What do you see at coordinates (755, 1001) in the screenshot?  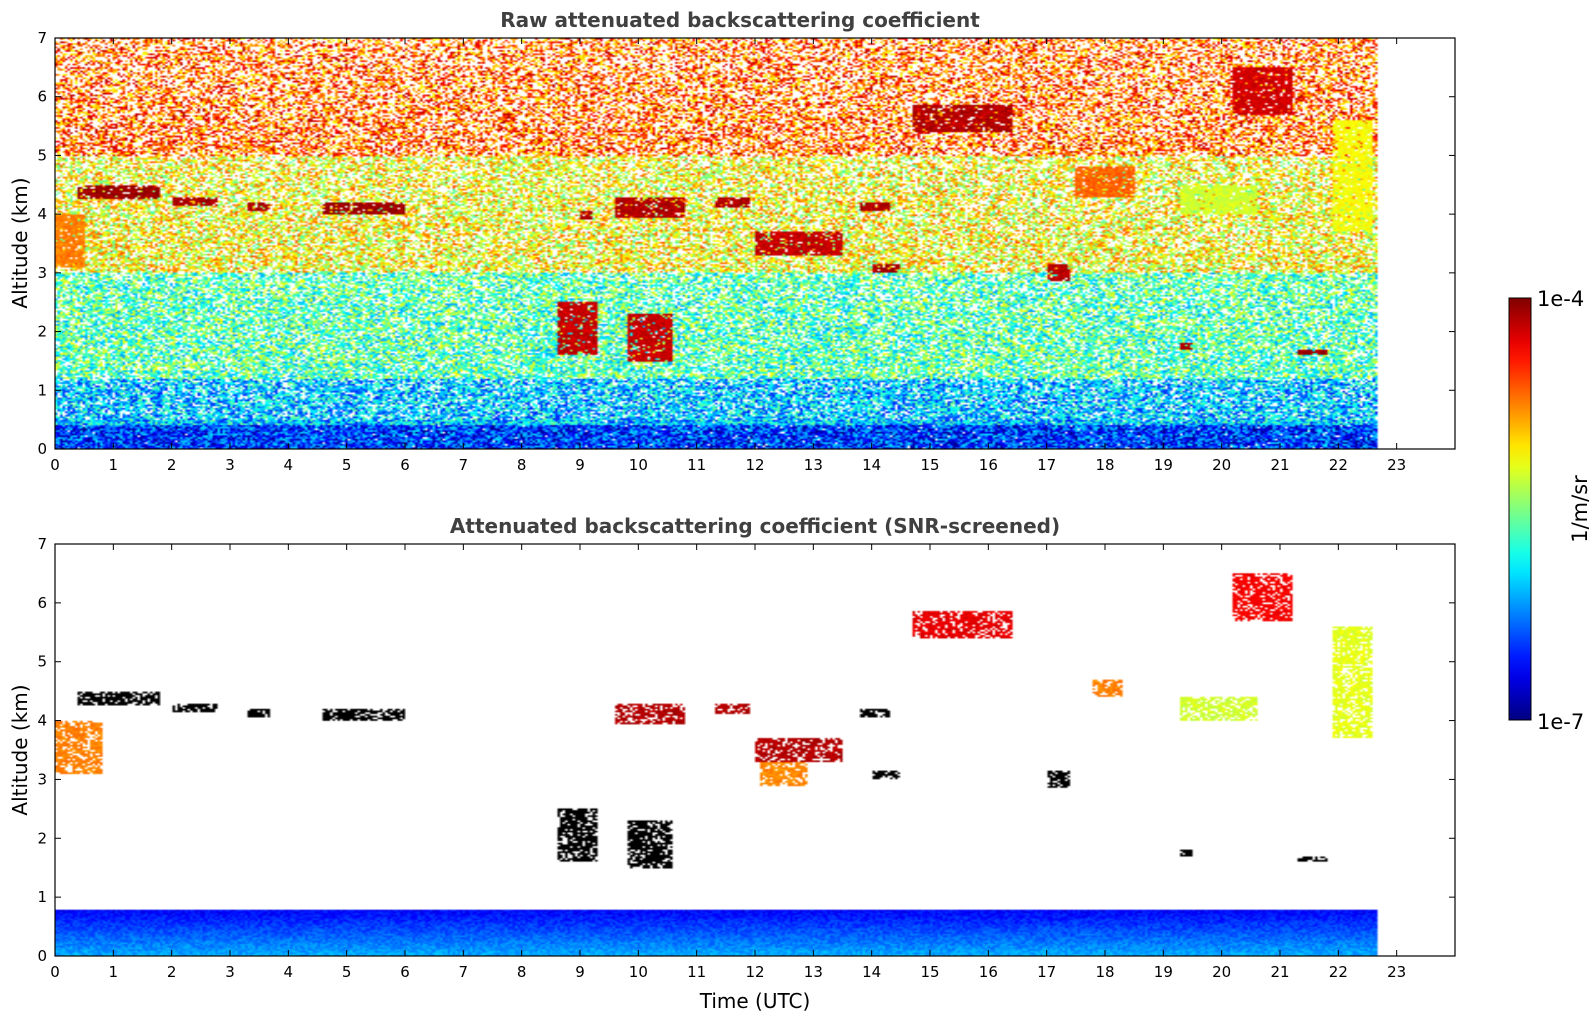 I see `x-axis-label: Time (UTC)` at bounding box center [755, 1001].